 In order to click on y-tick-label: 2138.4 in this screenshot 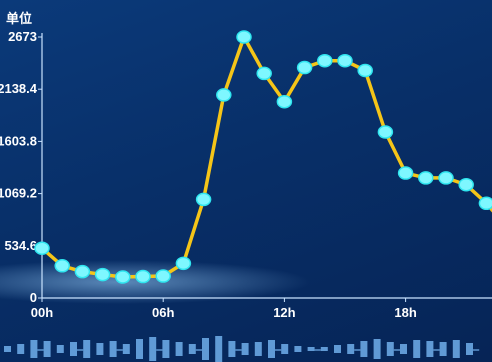, I will do `click(19, 88)`.